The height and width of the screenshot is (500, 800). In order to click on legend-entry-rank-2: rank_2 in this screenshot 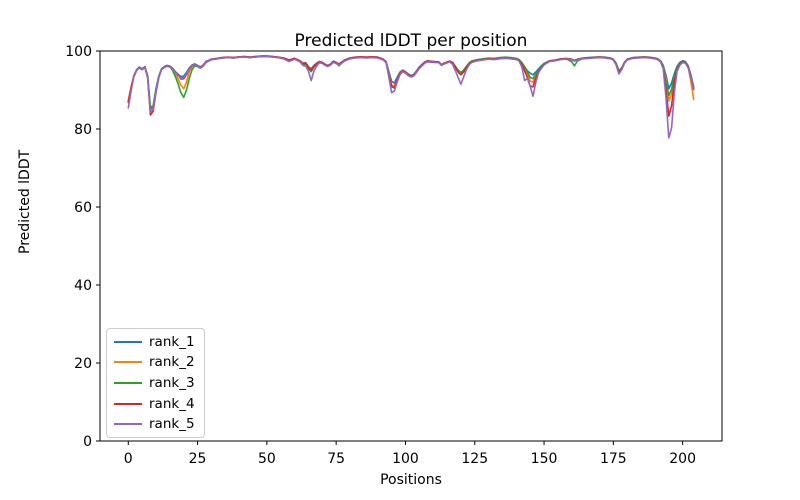, I will do `click(155, 362)`.